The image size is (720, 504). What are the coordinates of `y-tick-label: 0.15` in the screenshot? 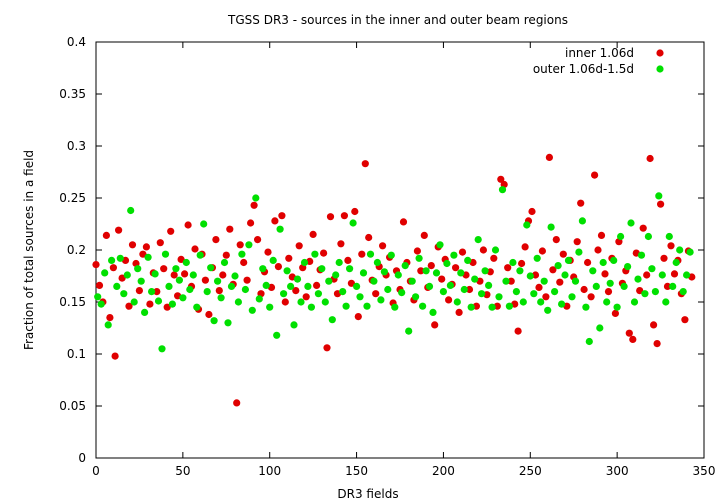 It's located at (72, 302).